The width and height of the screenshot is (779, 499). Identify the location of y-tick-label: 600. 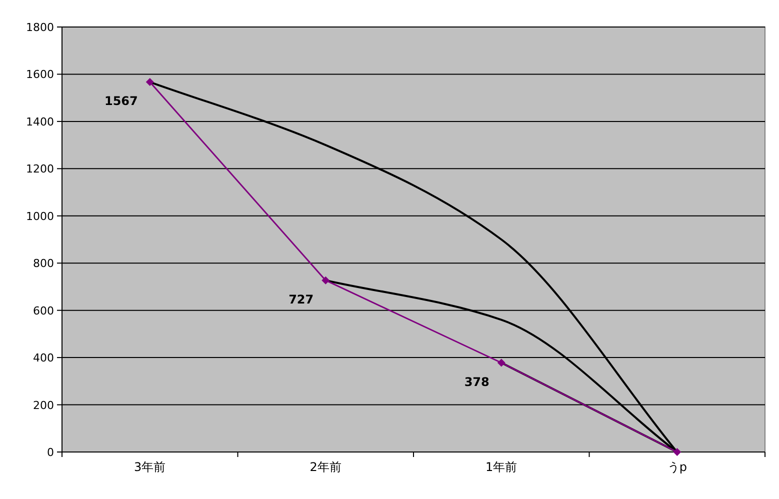
(43, 311).